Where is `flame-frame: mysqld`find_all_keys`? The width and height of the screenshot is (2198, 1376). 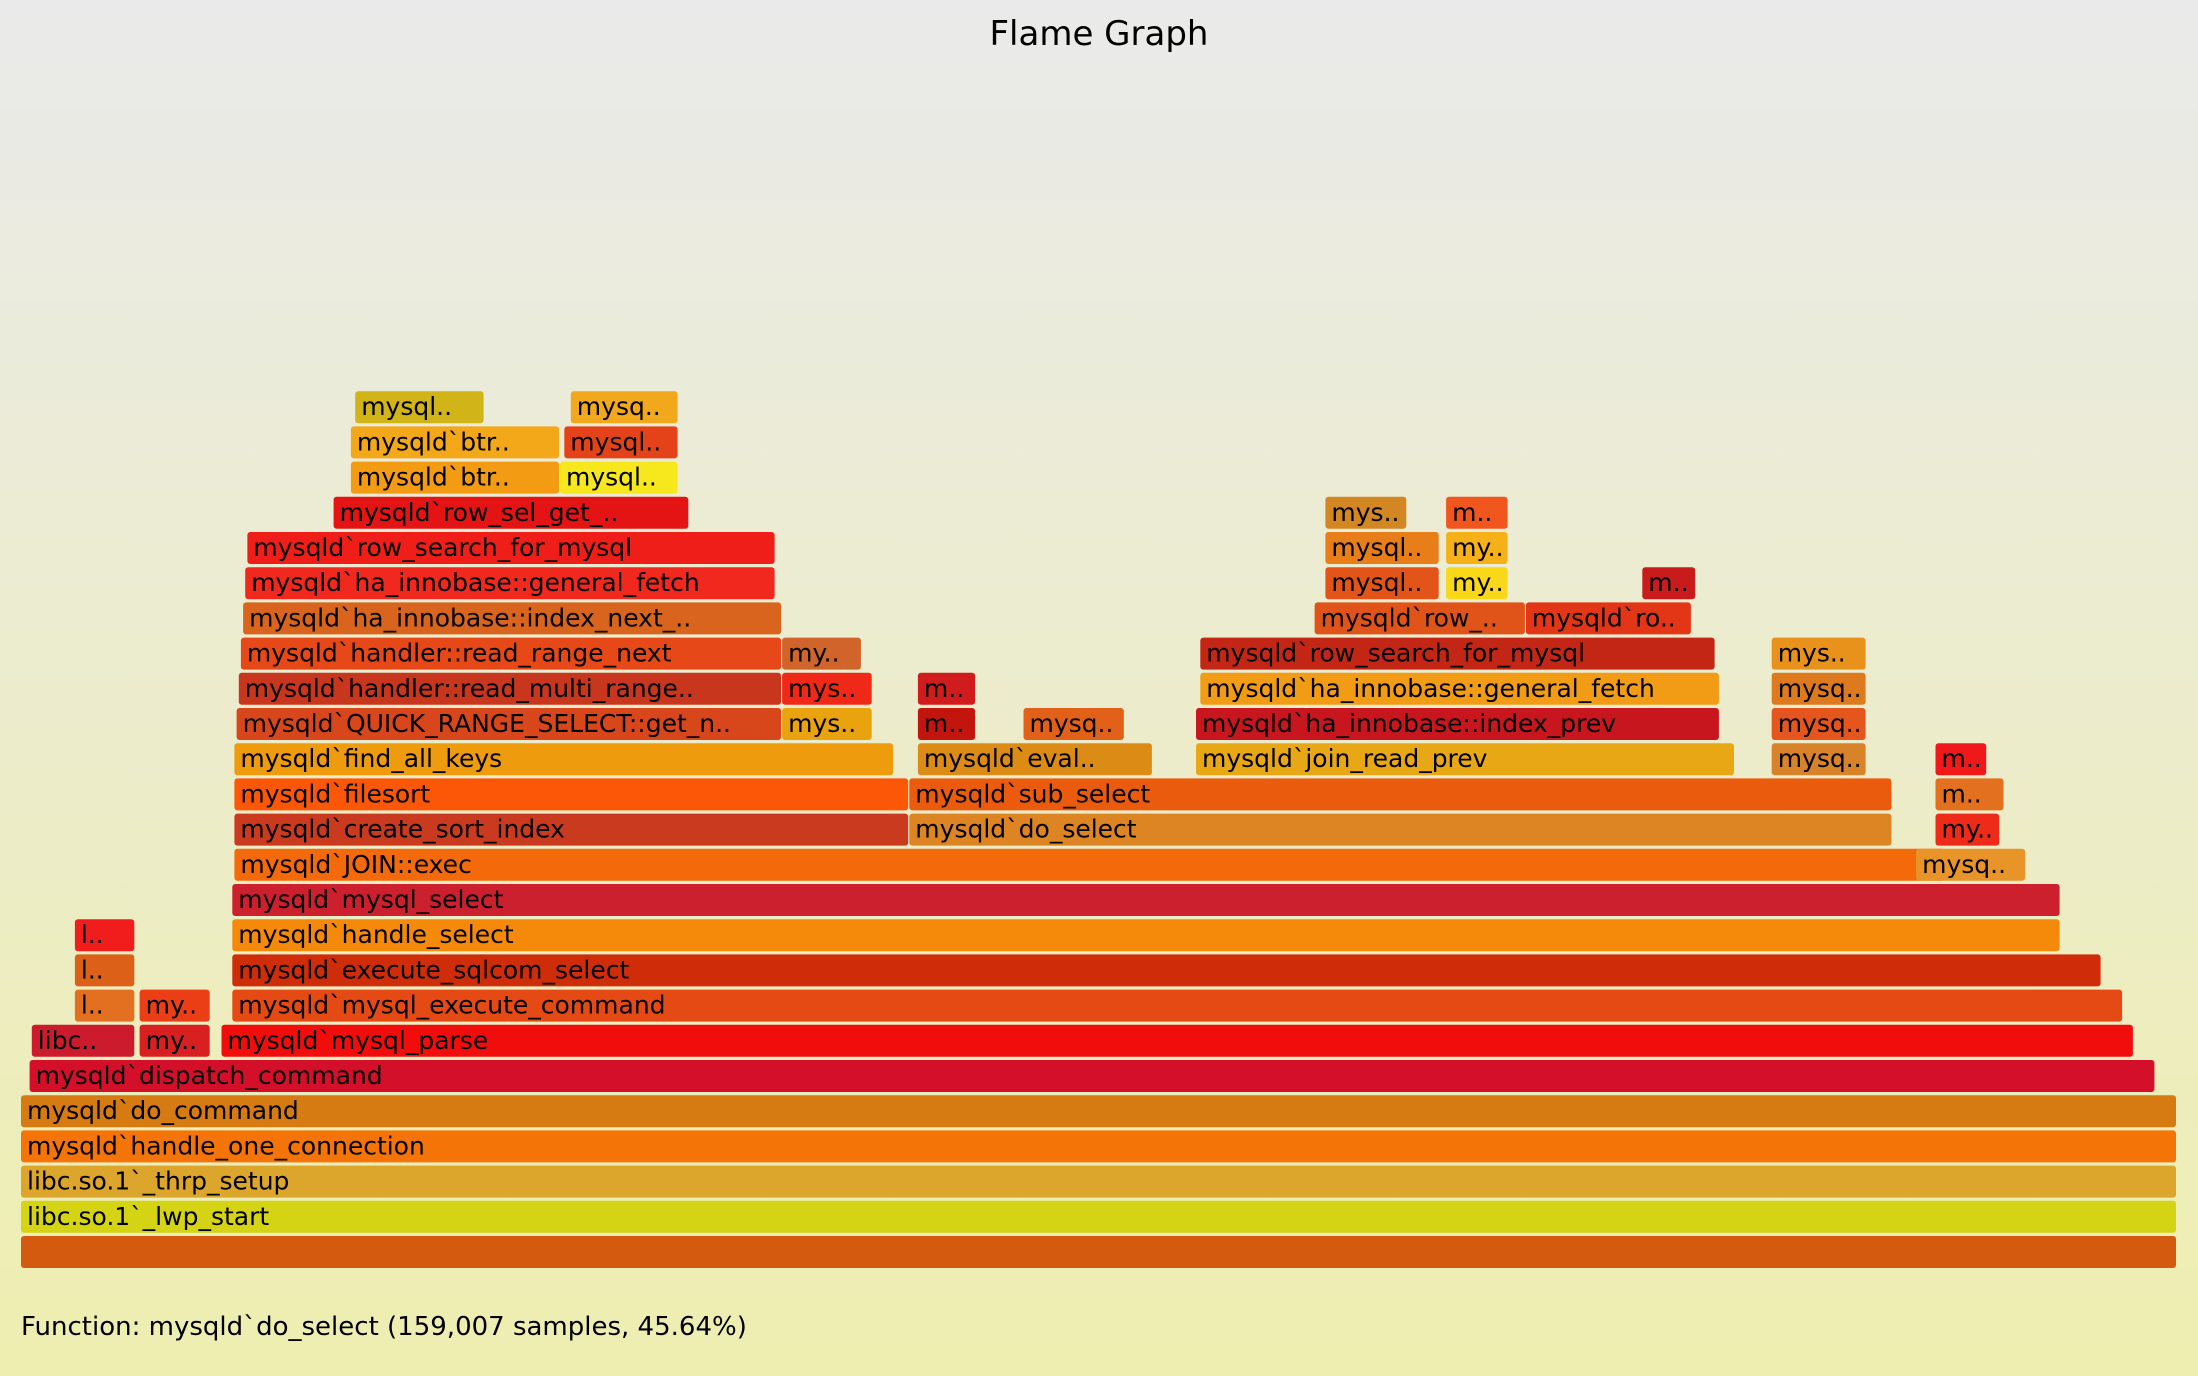 flame-frame: mysqld`find_all_keys is located at coordinates (564, 759).